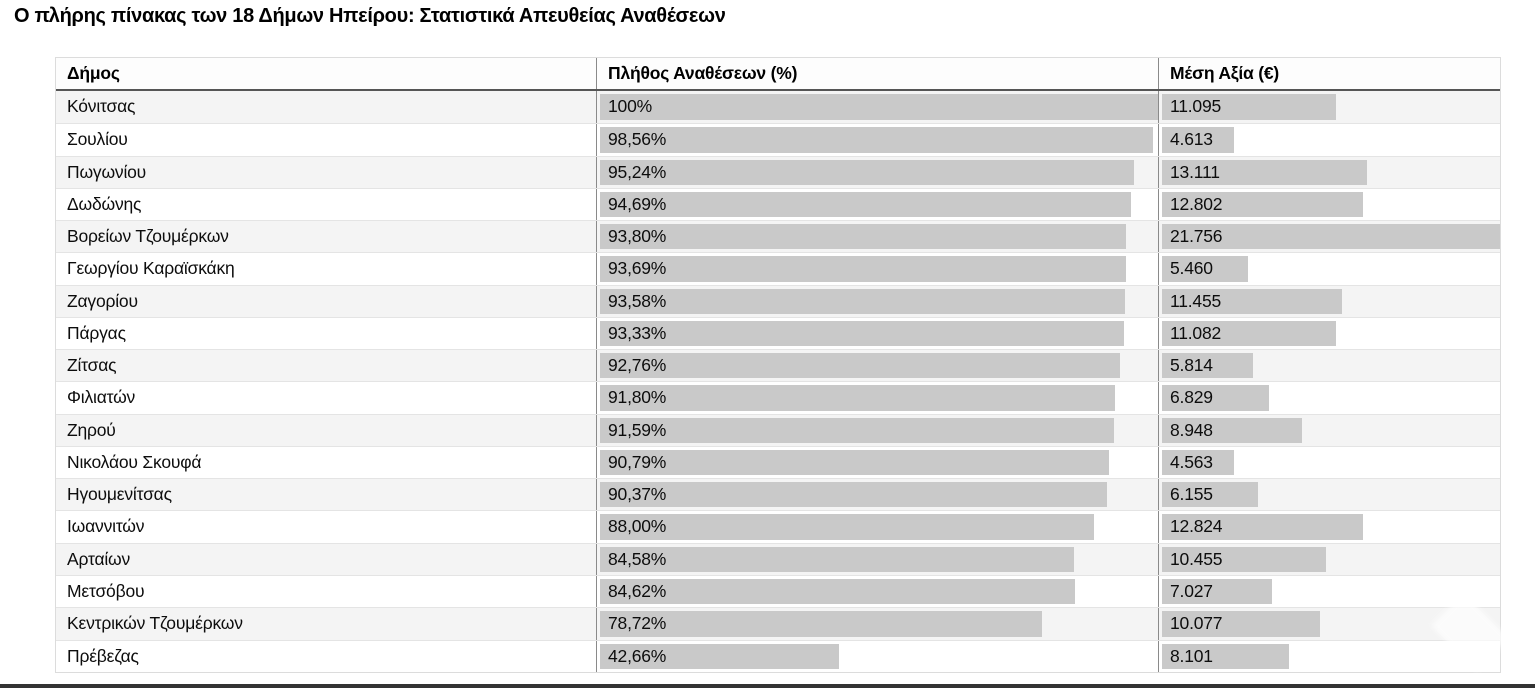 Image resolution: width=1535 pixels, height=688 pixels. I want to click on table-row: Σουλίου 98,56% 4.613, so click(778, 139).